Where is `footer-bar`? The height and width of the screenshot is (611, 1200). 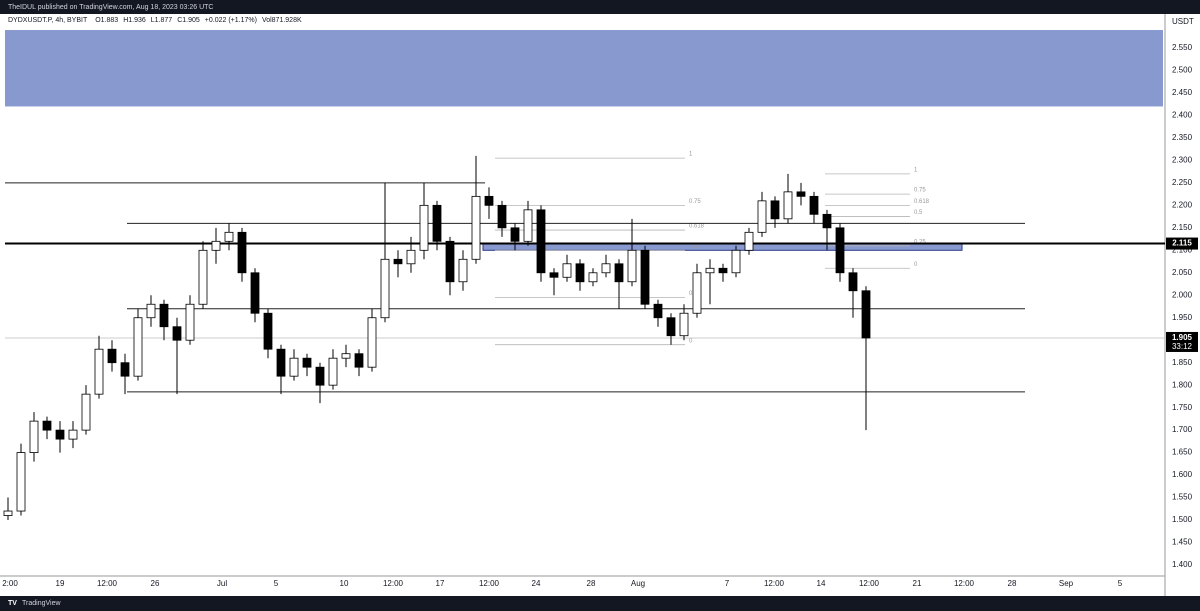 footer-bar is located at coordinates (600, 603).